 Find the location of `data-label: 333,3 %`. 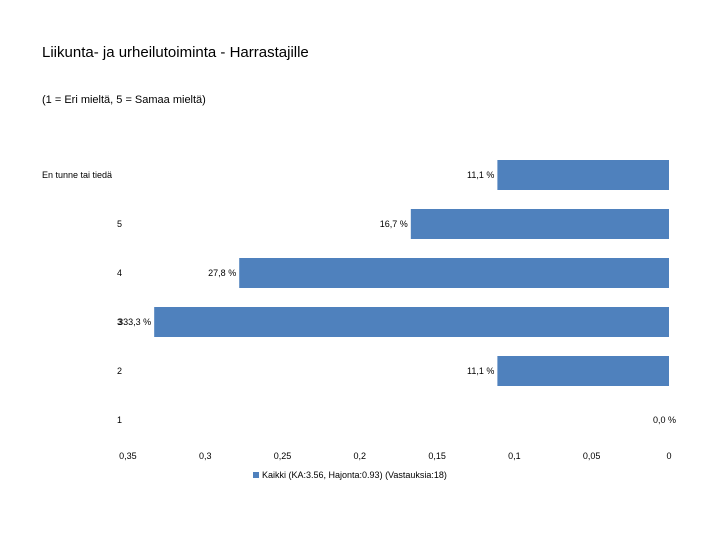

data-label: 333,3 % is located at coordinates (134, 322).